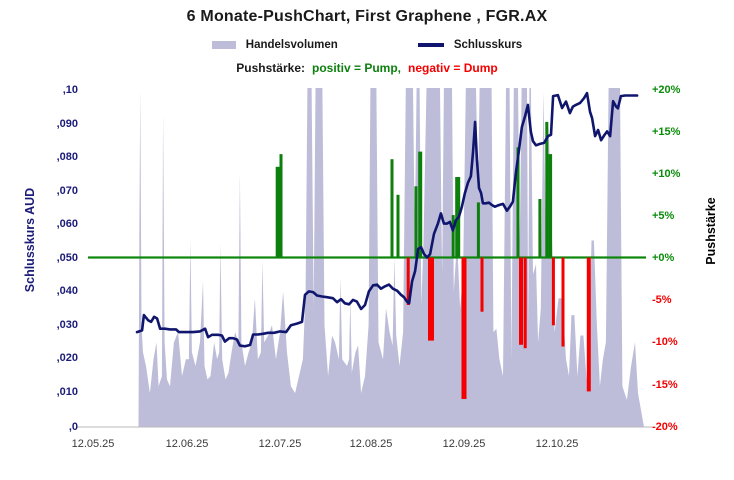  What do you see at coordinates (270, 68) in the screenshot?
I see `push-legend-prefix: Pushstärke:` at bounding box center [270, 68].